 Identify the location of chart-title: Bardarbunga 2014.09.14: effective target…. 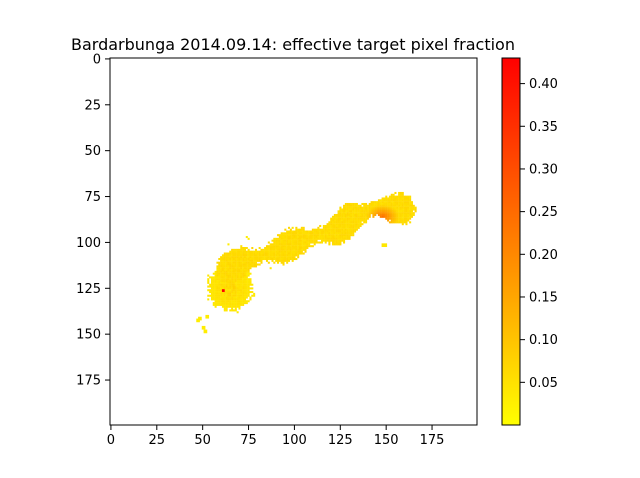
(293, 44).